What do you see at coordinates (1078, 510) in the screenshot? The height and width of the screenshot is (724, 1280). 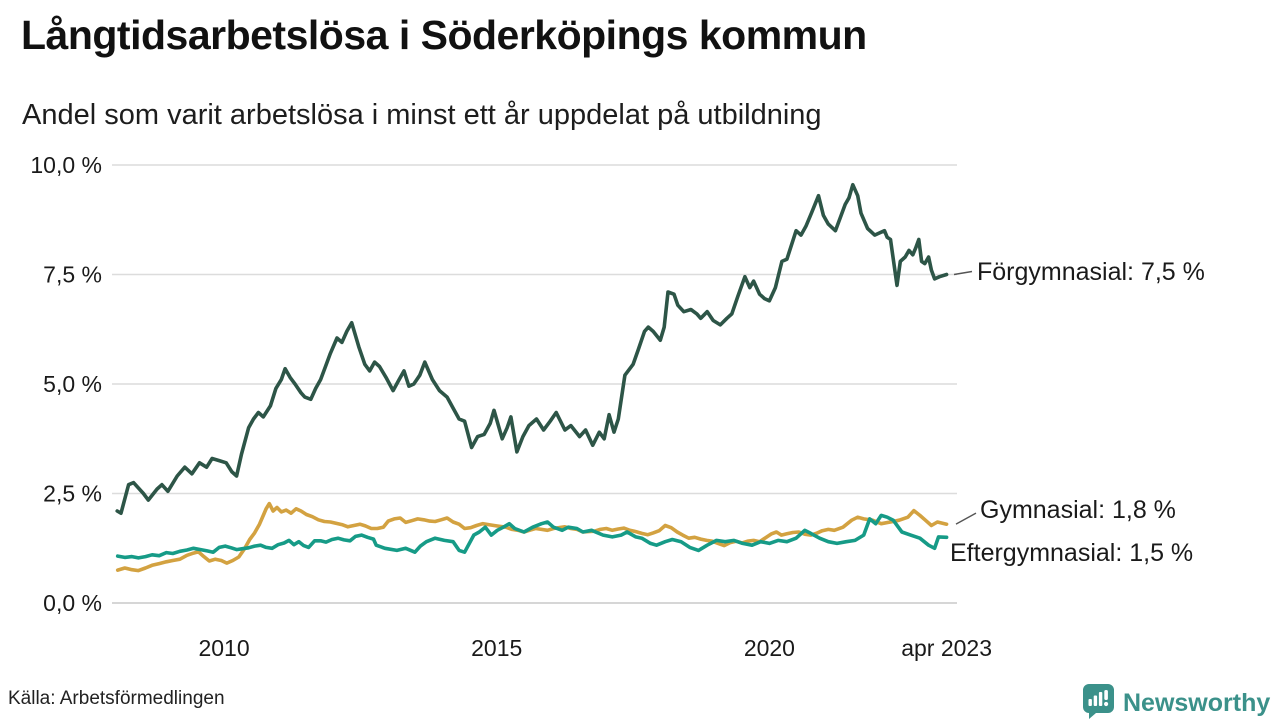 I see `end-label-gymnasial: Gymnasial: 1,8 %` at bounding box center [1078, 510].